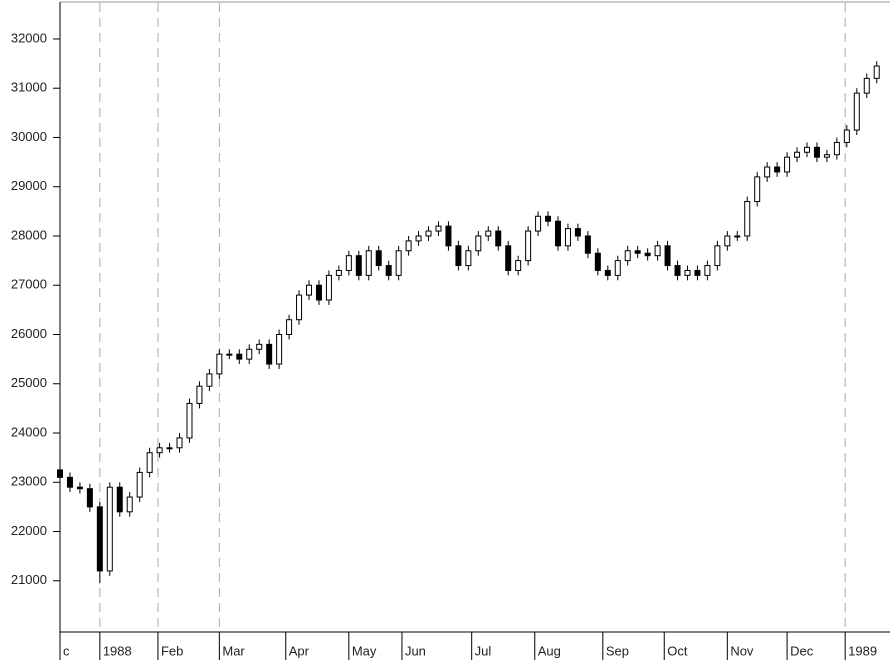  What do you see at coordinates (29, 382) in the screenshot?
I see `y-tick-label: 25000` at bounding box center [29, 382].